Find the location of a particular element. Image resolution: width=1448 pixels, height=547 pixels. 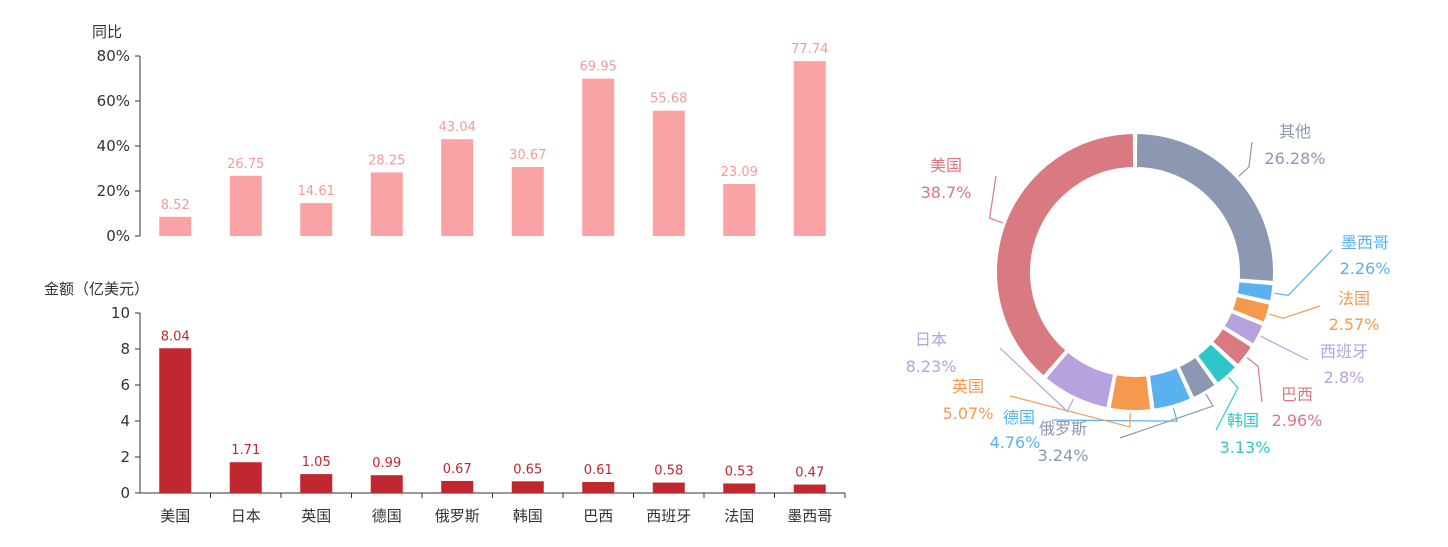

bottom-chart-bar-label: 0.99 is located at coordinates (386, 463).